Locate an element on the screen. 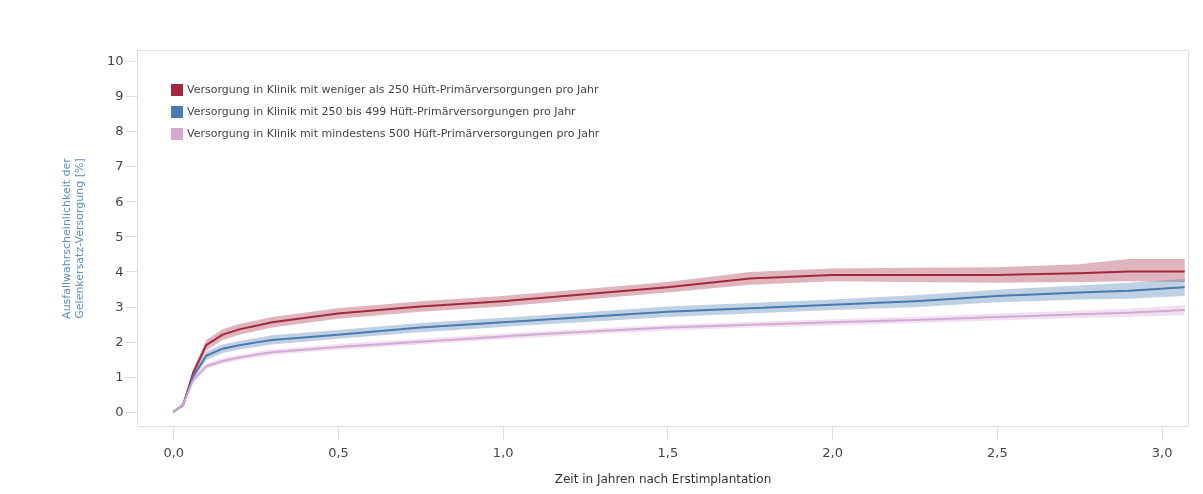 This screenshot has width=1203, height=494. y-tick-label: 1 is located at coordinates (119, 377).